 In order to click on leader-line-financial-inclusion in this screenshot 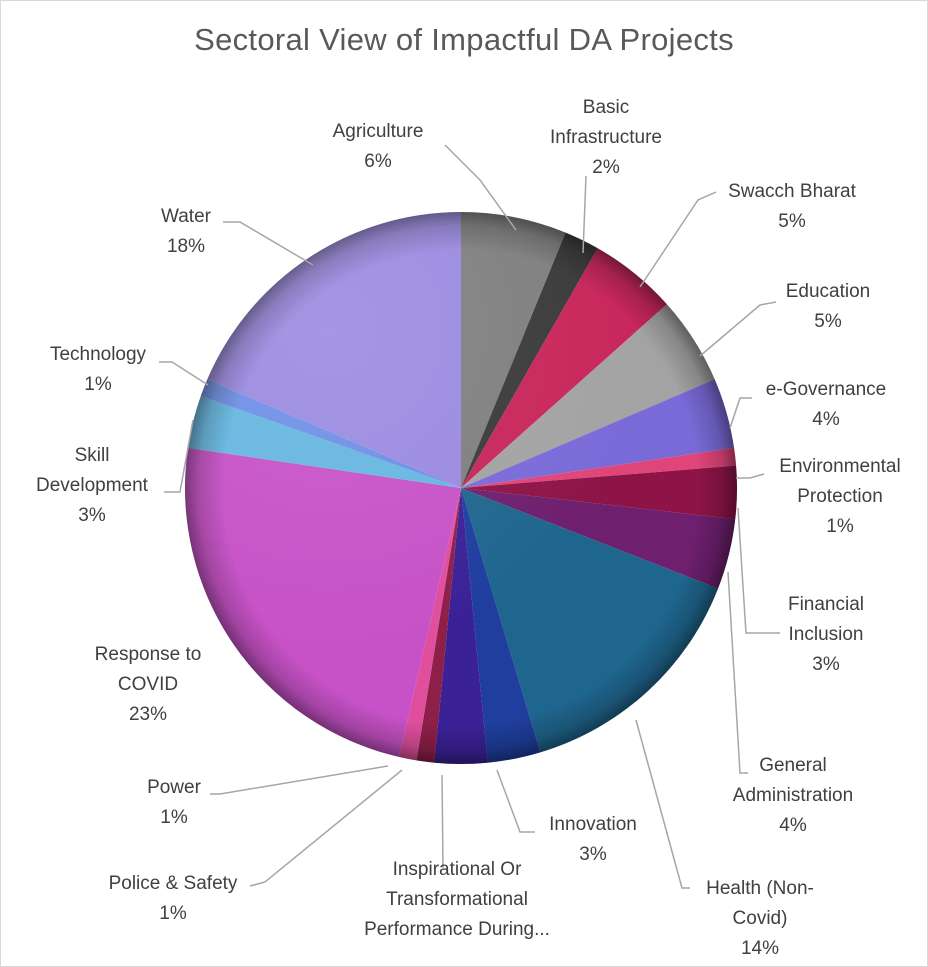, I will do `click(758, 570)`.